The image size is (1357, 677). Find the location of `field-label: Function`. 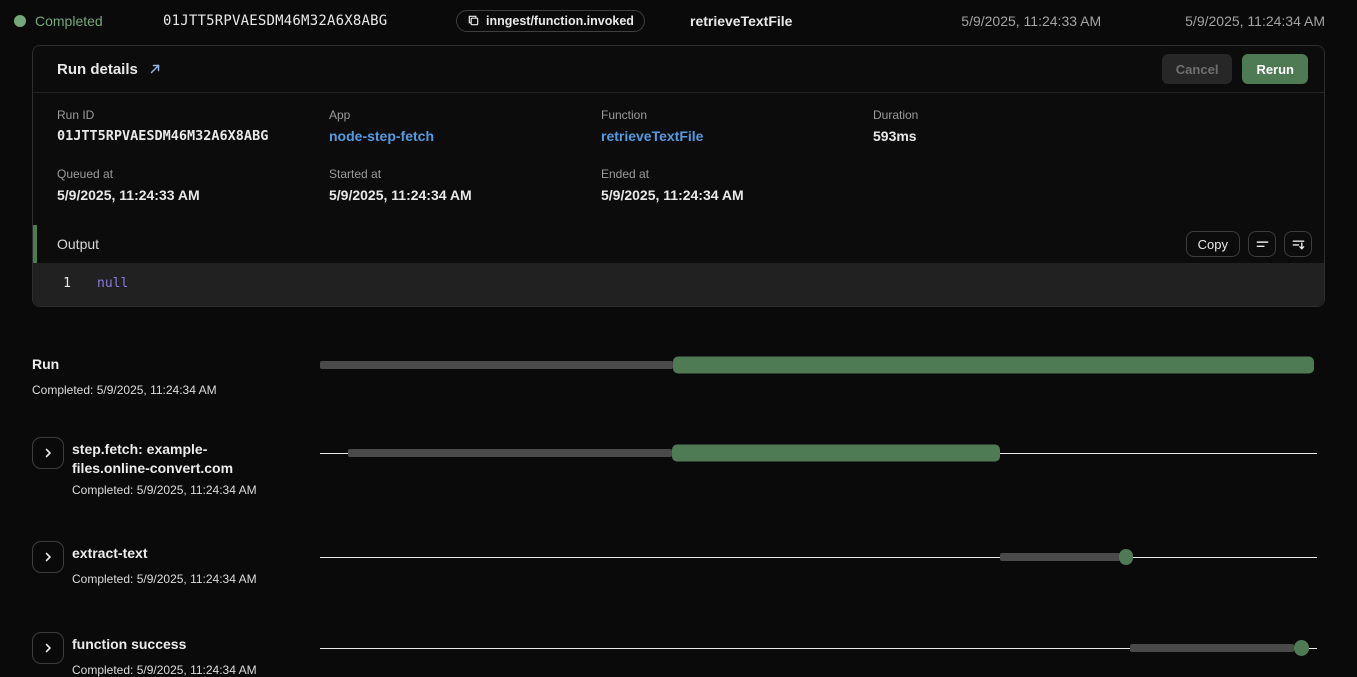

field-label: Function is located at coordinates (624, 115).